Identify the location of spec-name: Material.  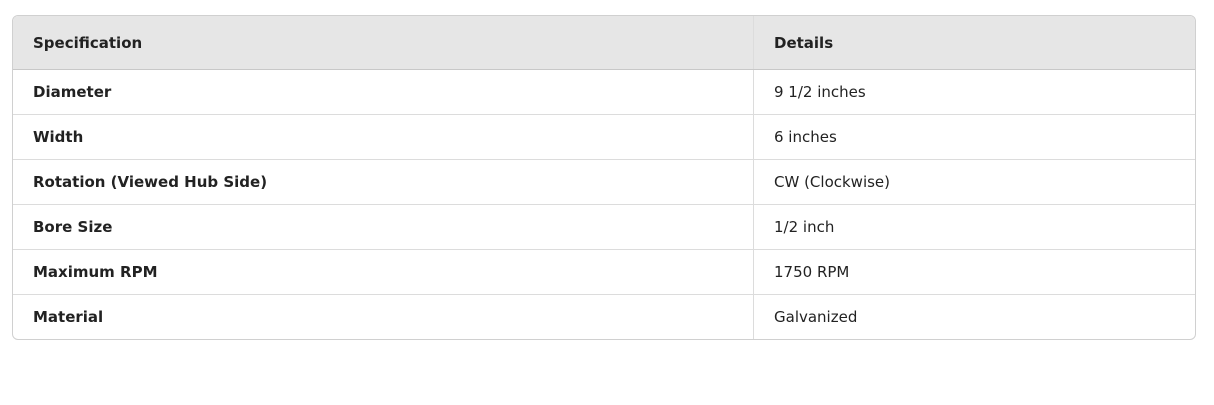
(383, 316).